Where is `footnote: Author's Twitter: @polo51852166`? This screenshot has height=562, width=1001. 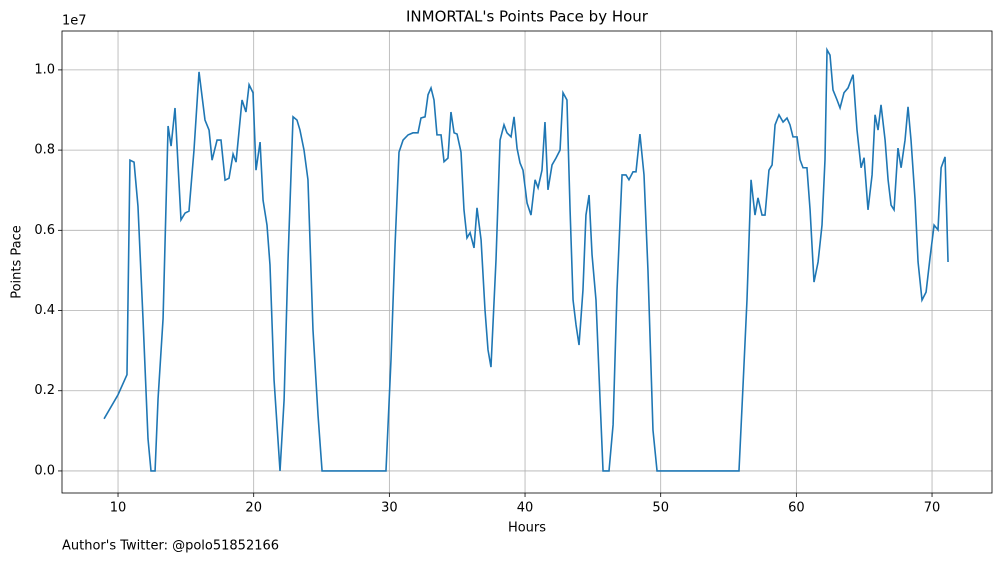
footnote: Author's Twitter: @polo51852166 is located at coordinates (170, 546).